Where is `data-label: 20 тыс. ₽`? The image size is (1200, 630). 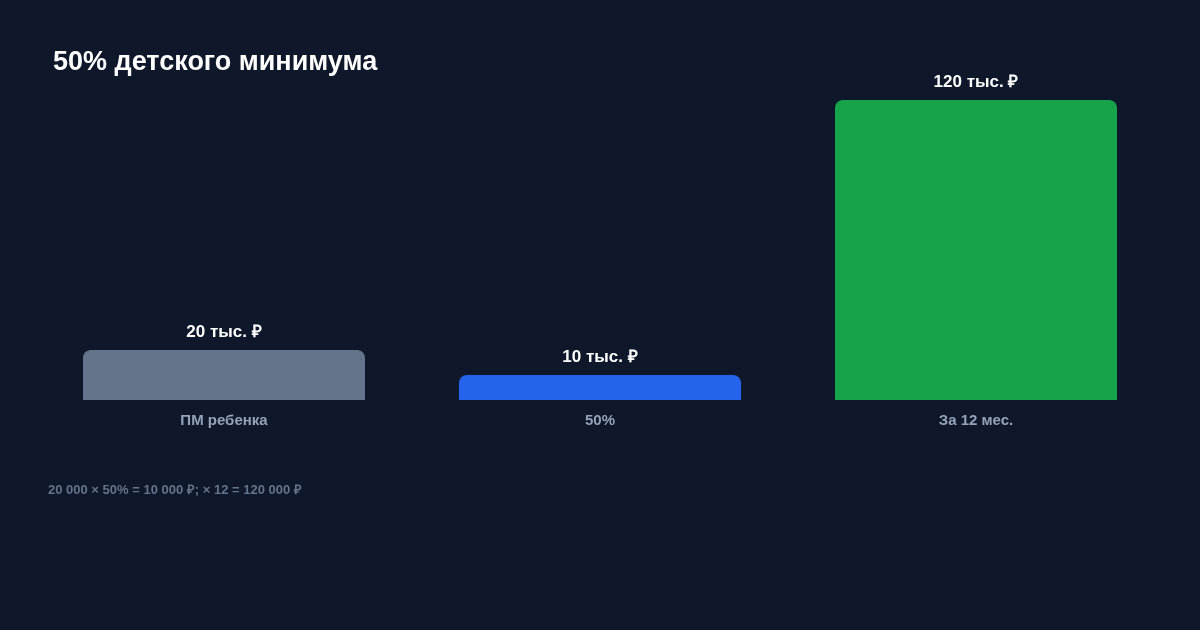 data-label: 20 тыс. ₽ is located at coordinates (224, 331).